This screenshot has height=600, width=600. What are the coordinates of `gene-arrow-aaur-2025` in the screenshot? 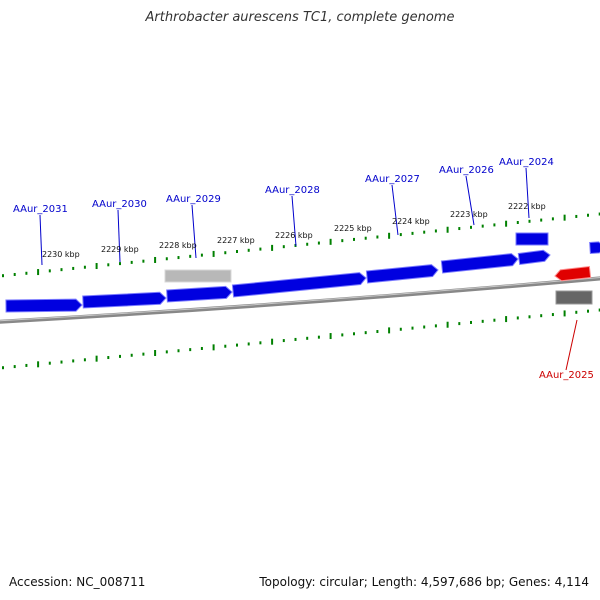 It's located at (573, 273).